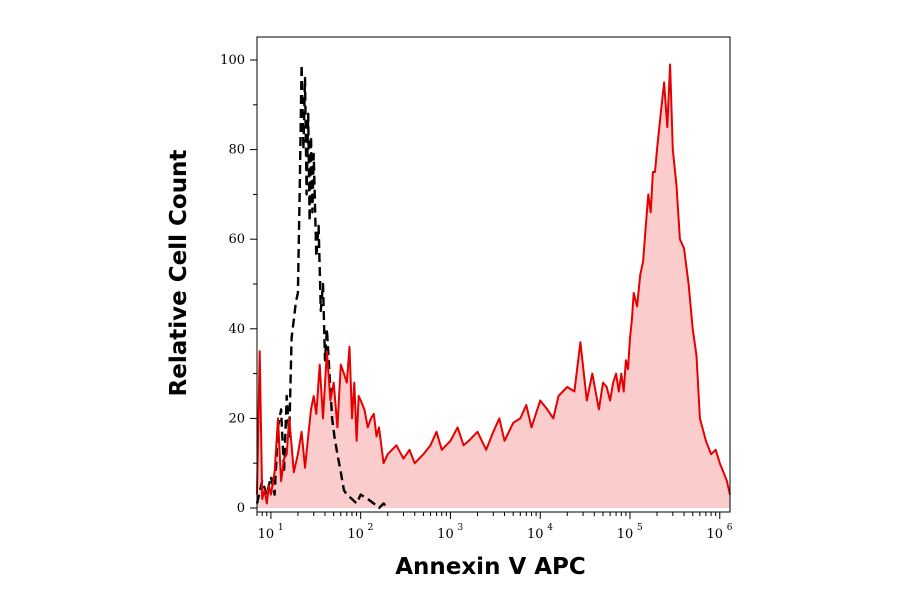 The width and height of the screenshot is (900, 594). Describe the element at coordinates (494, 527) in the screenshot. I see `x-axis: 10 1 10 2 10 3 10 4 10 5 10 6` at that location.